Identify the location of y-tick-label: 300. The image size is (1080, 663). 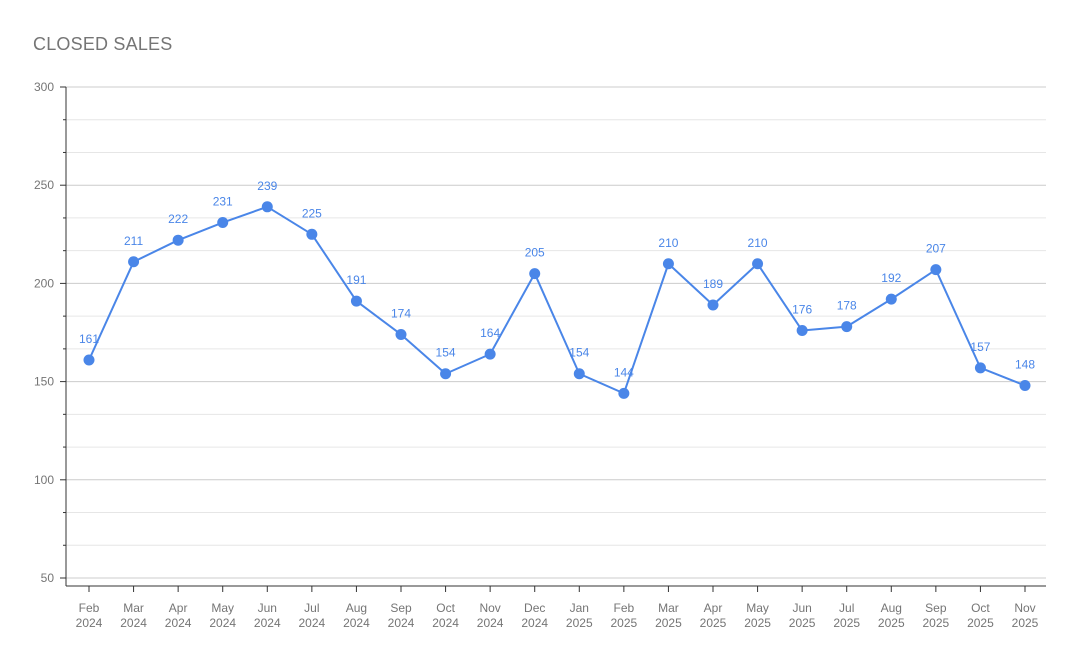
(44, 87).